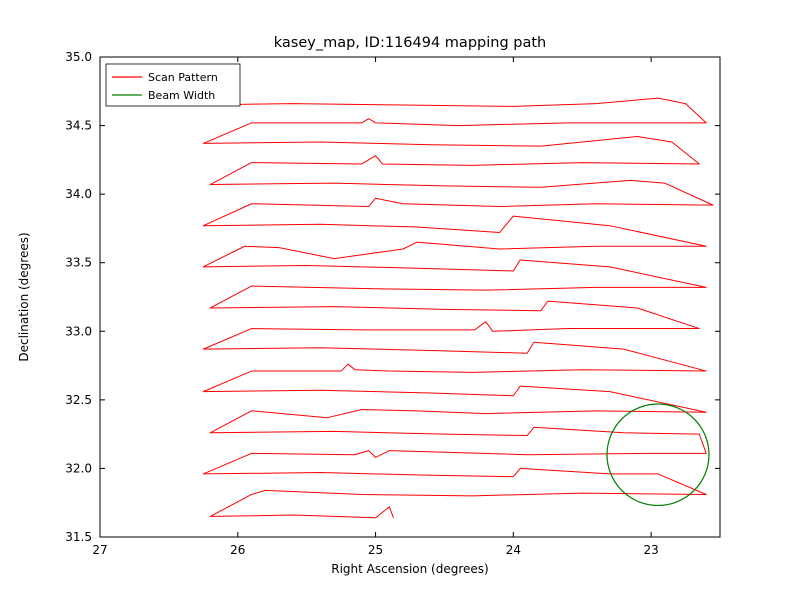 The image size is (800, 604). What do you see at coordinates (99, 550) in the screenshot?
I see `x-tick-label: 27` at bounding box center [99, 550].